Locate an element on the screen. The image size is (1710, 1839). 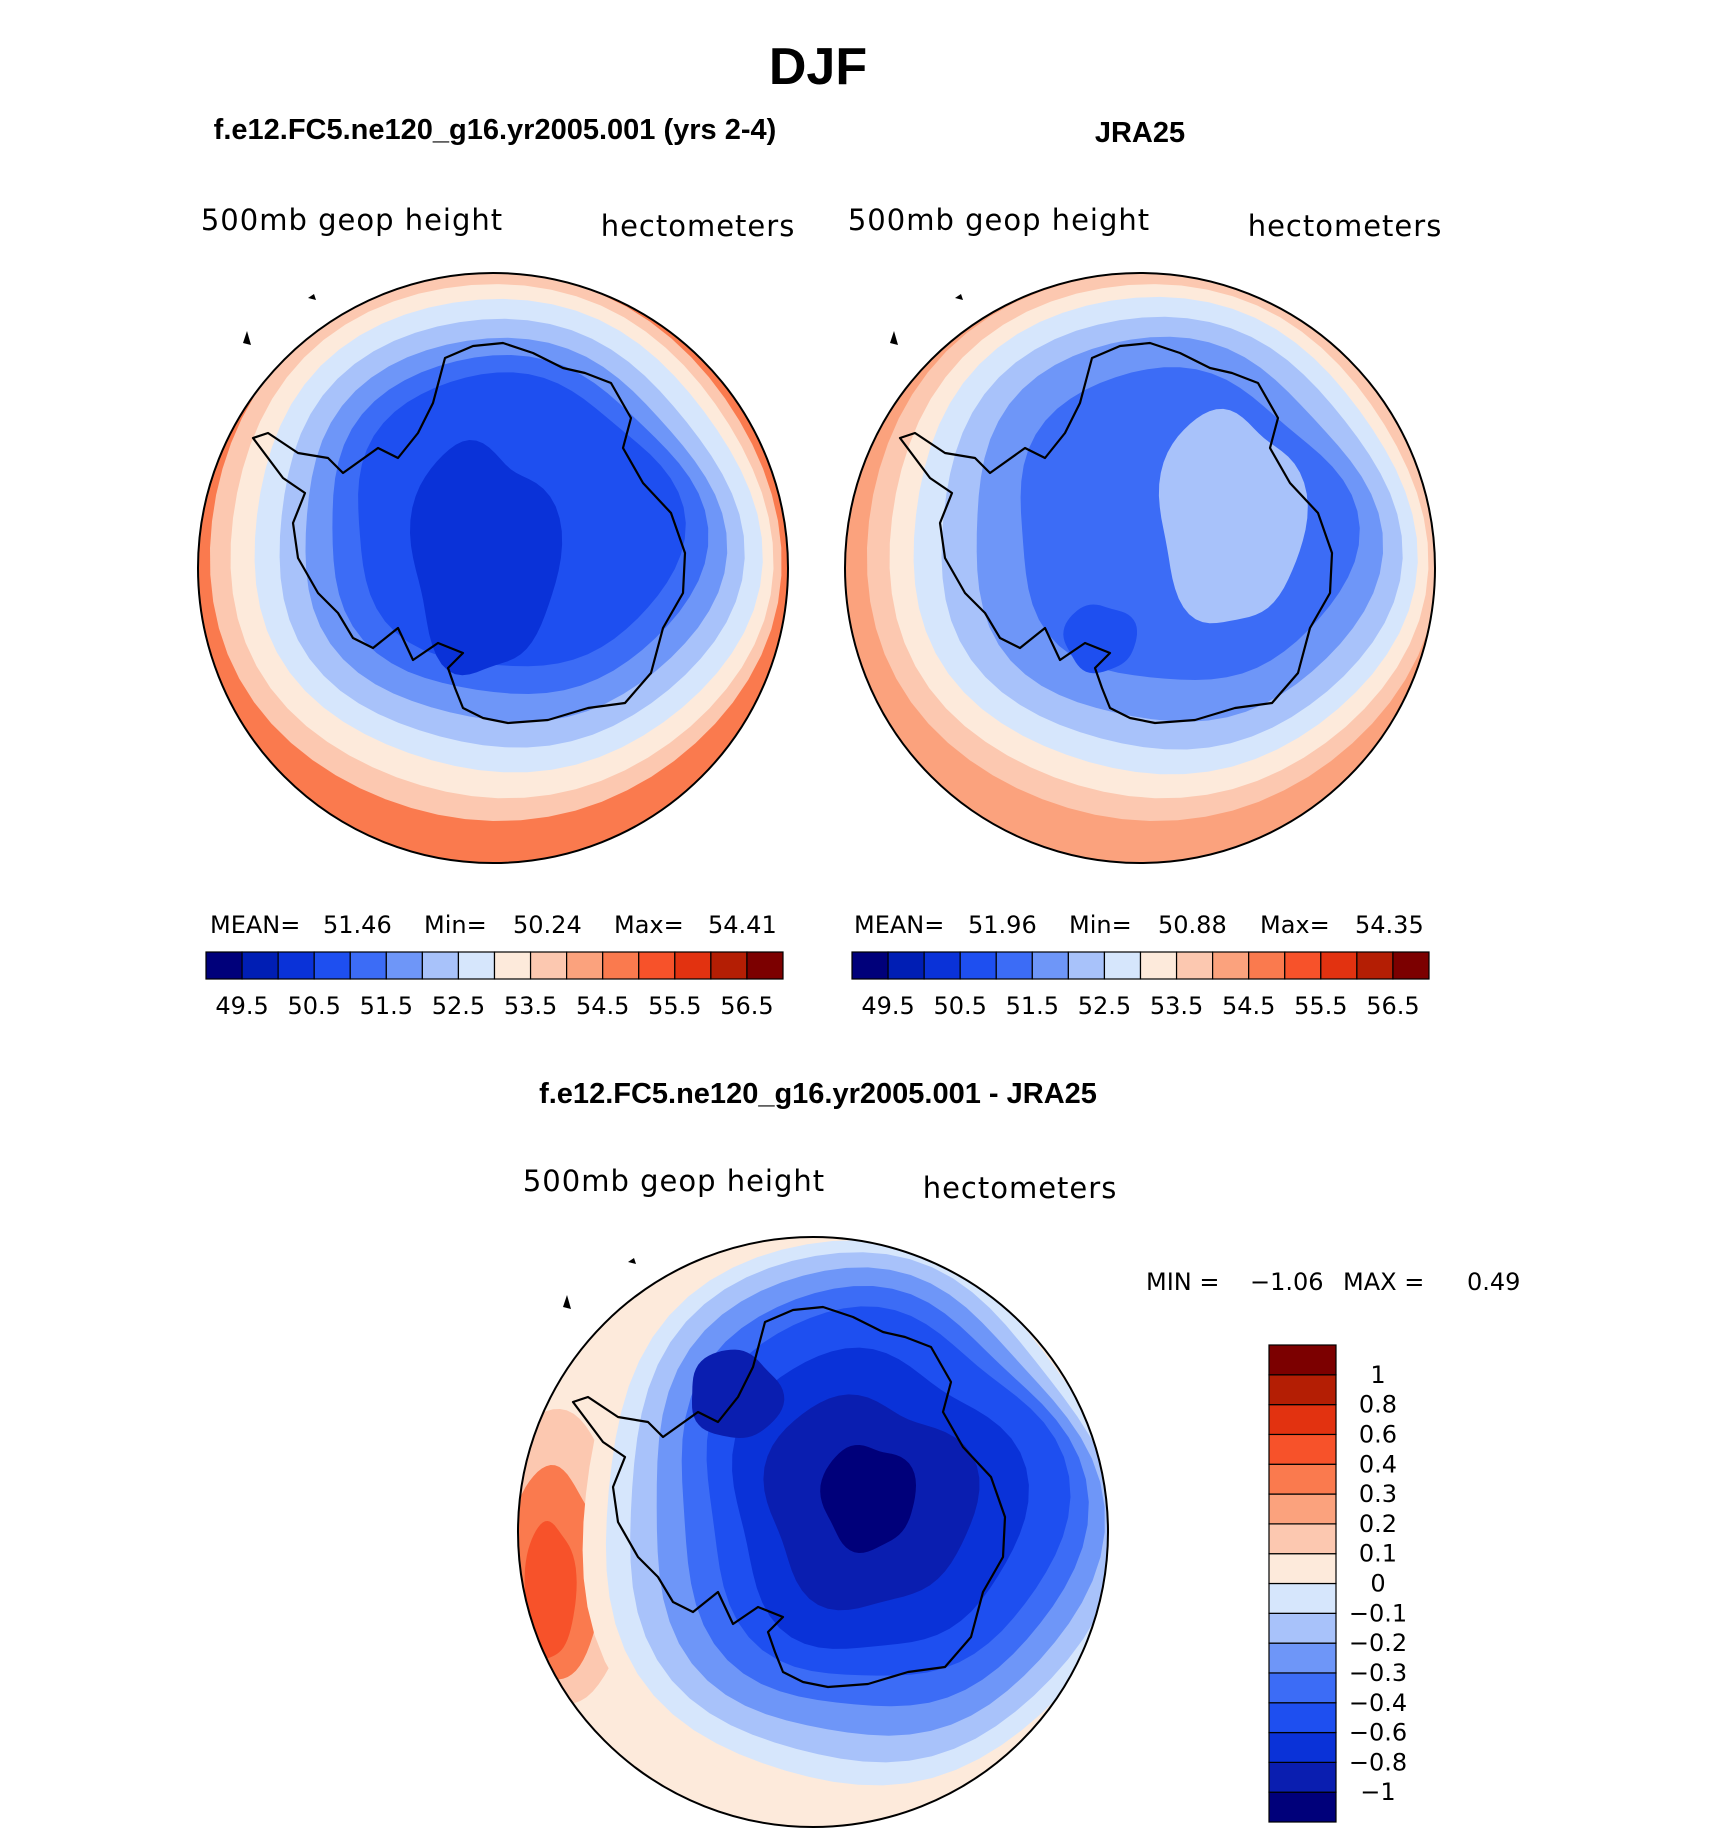
panel-model-right-label: hectometers is located at coordinates (698, 226).